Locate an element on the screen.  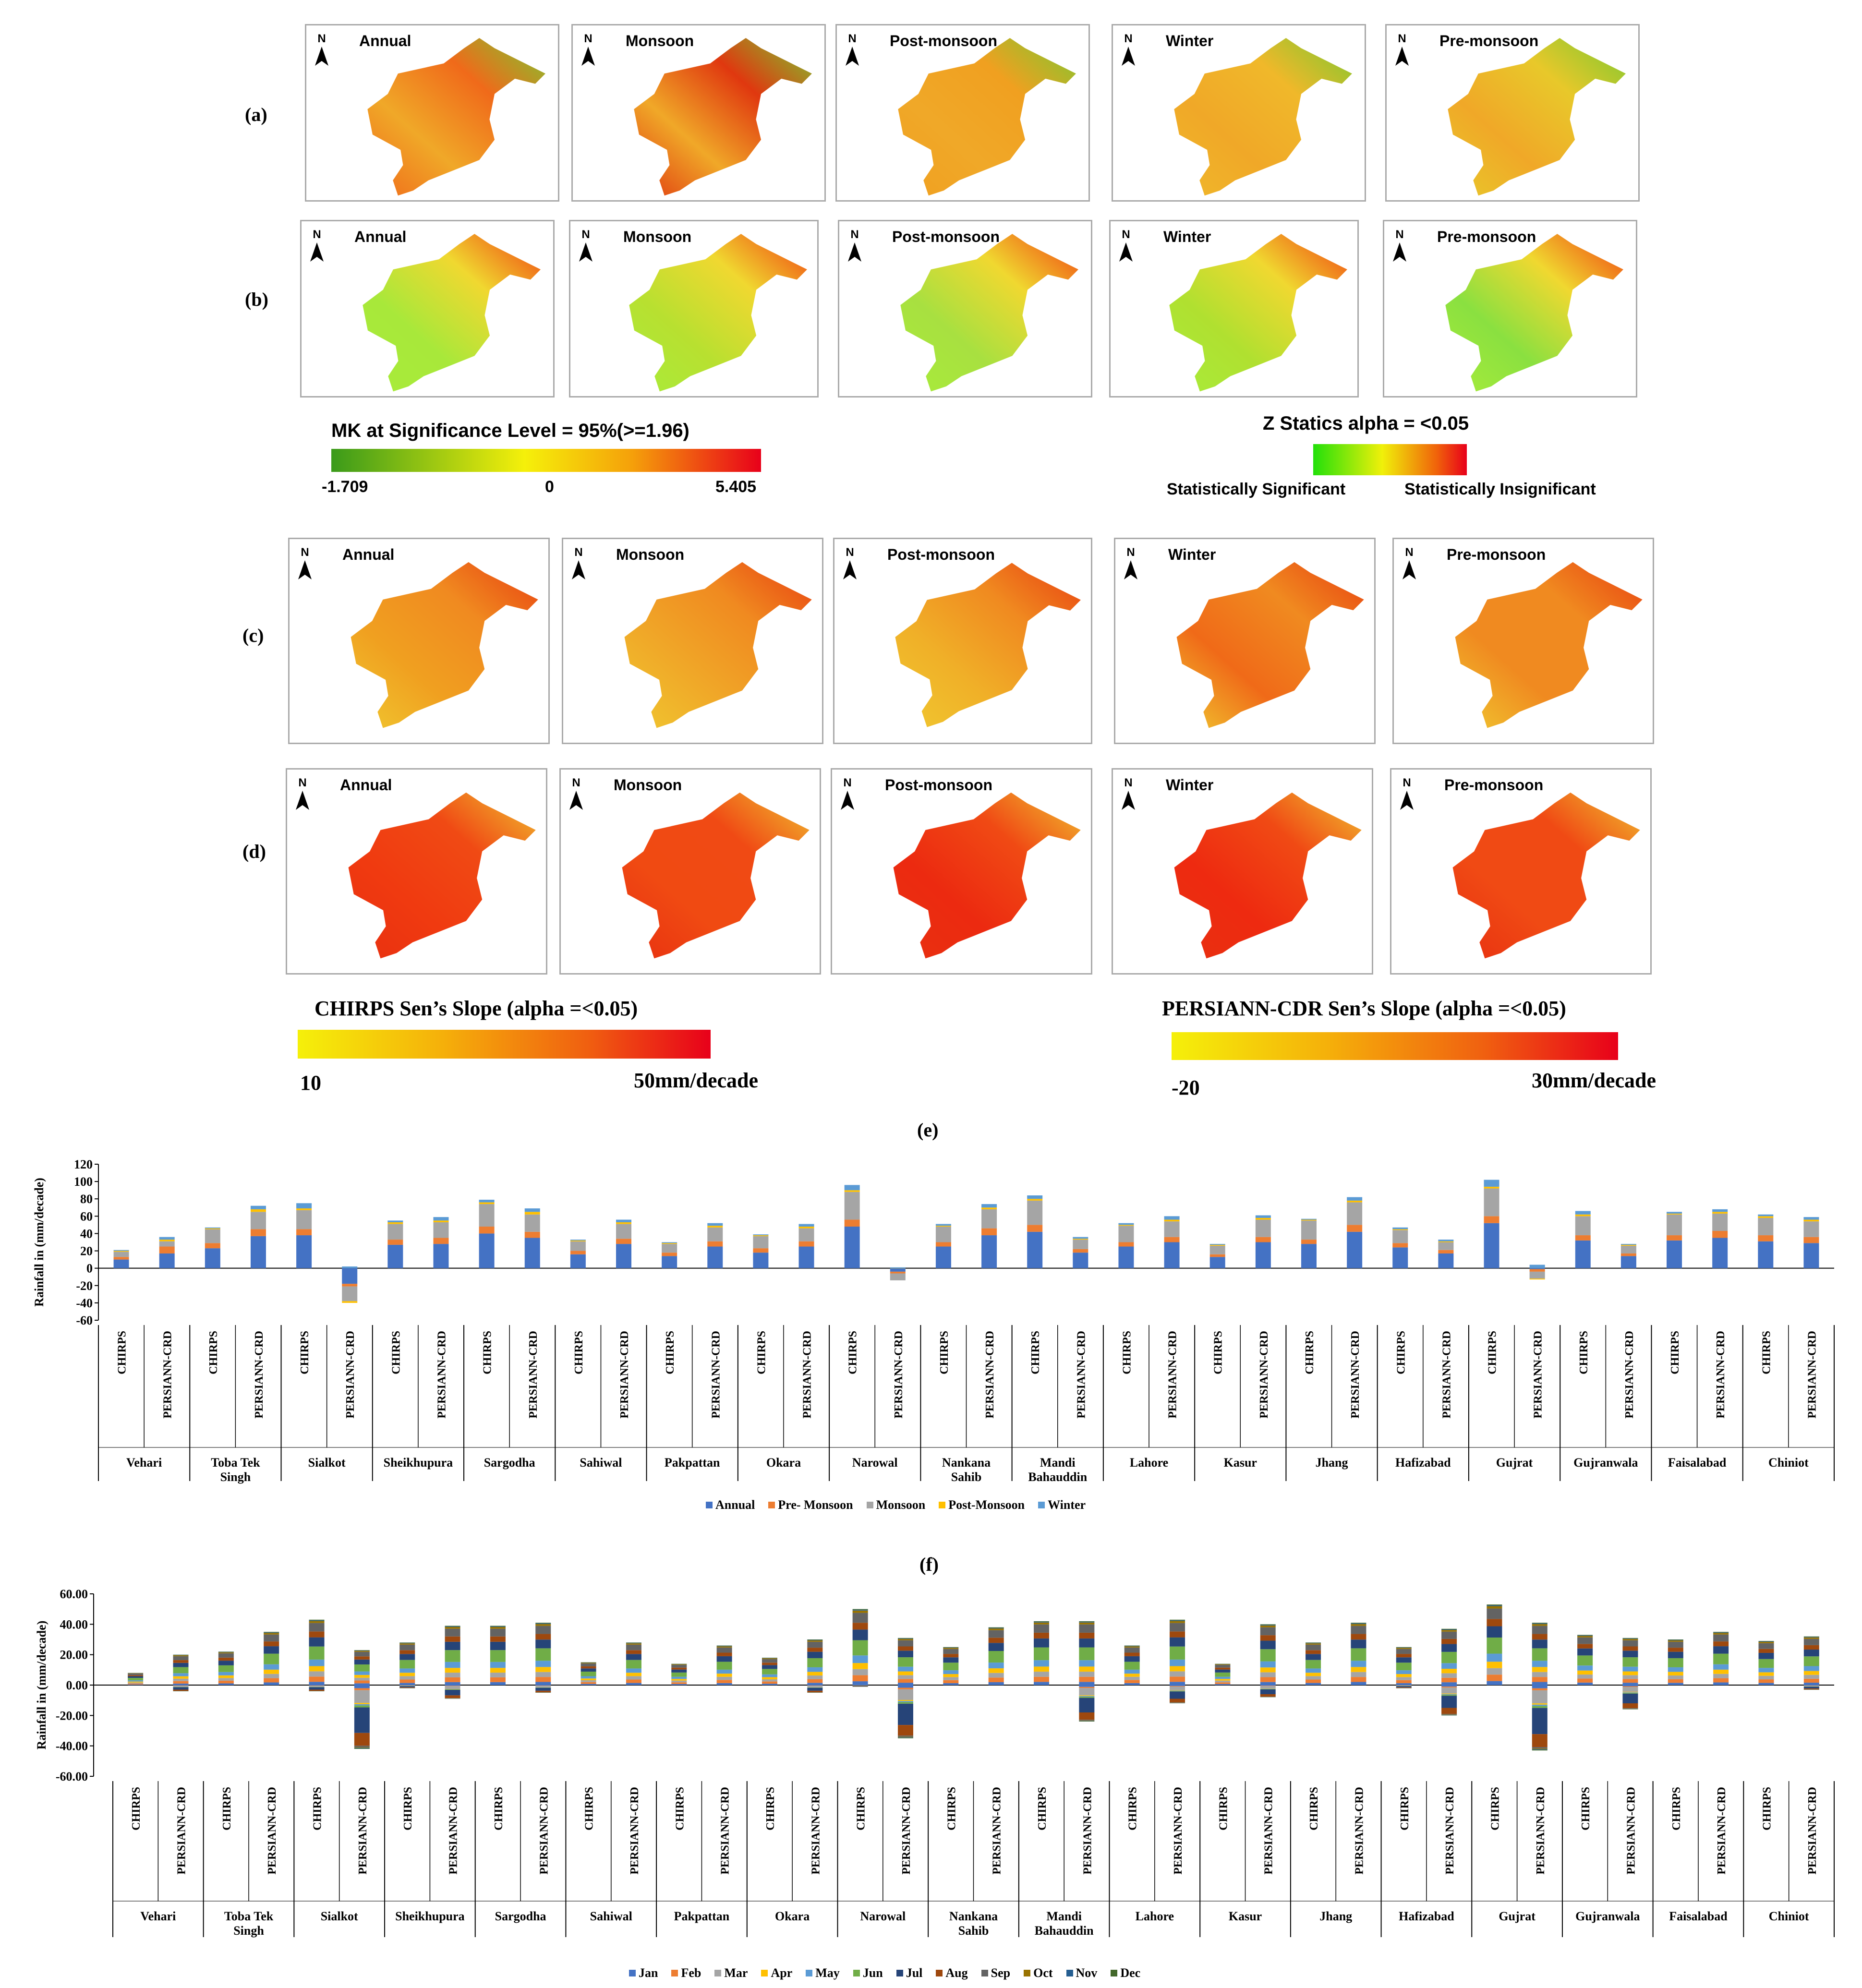
y-tick-label: -60.00 is located at coordinates (72, 1776).